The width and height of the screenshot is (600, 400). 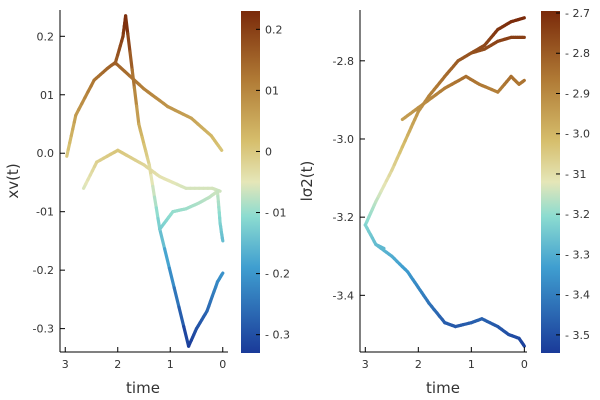 I want to click on lsigma2-x-ticks: 3 2 1 0, so click(x=445, y=359).